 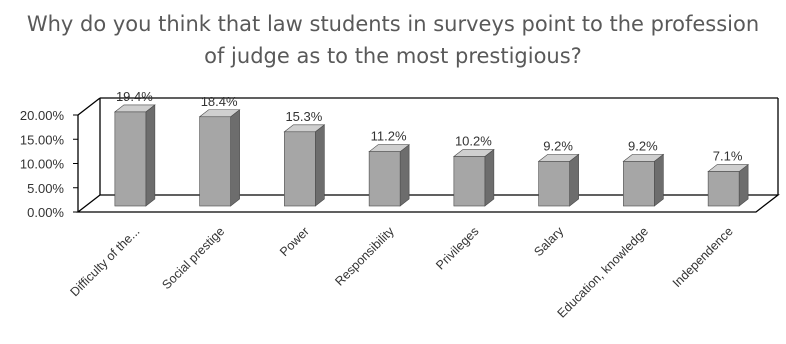 What do you see at coordinates (42, 164) in the screenshot?
I see `y-tick-label: 10.00%` at bounding box center [42, 164].